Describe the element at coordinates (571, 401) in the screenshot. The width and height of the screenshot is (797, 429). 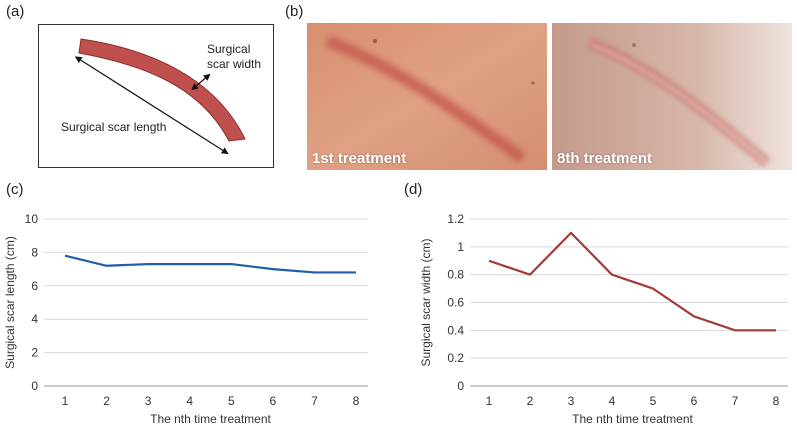
I see `width-x-tick-label: 3` at that location.